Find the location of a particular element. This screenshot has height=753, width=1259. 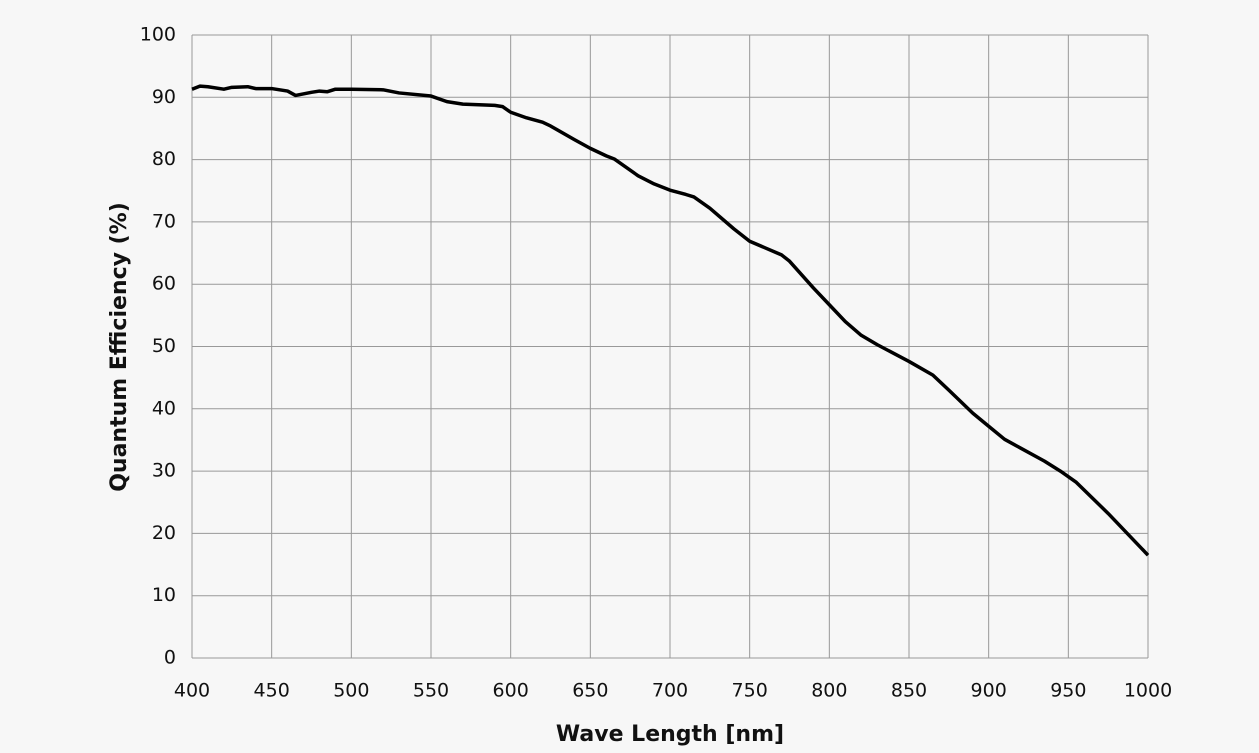

y-tick-label: 50 is located at coordinates (164, 346).